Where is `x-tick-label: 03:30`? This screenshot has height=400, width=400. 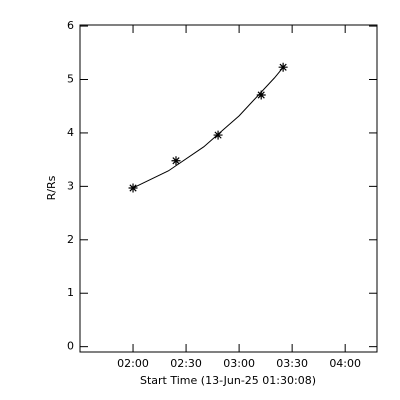 x-tick-label: 03:30 is located at coordinates (292, 363).